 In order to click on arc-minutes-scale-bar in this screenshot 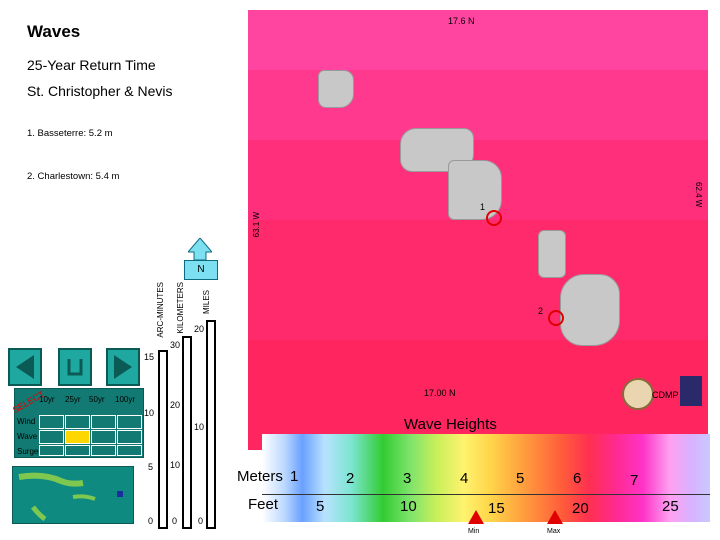, I will do `click(163, 439)`.